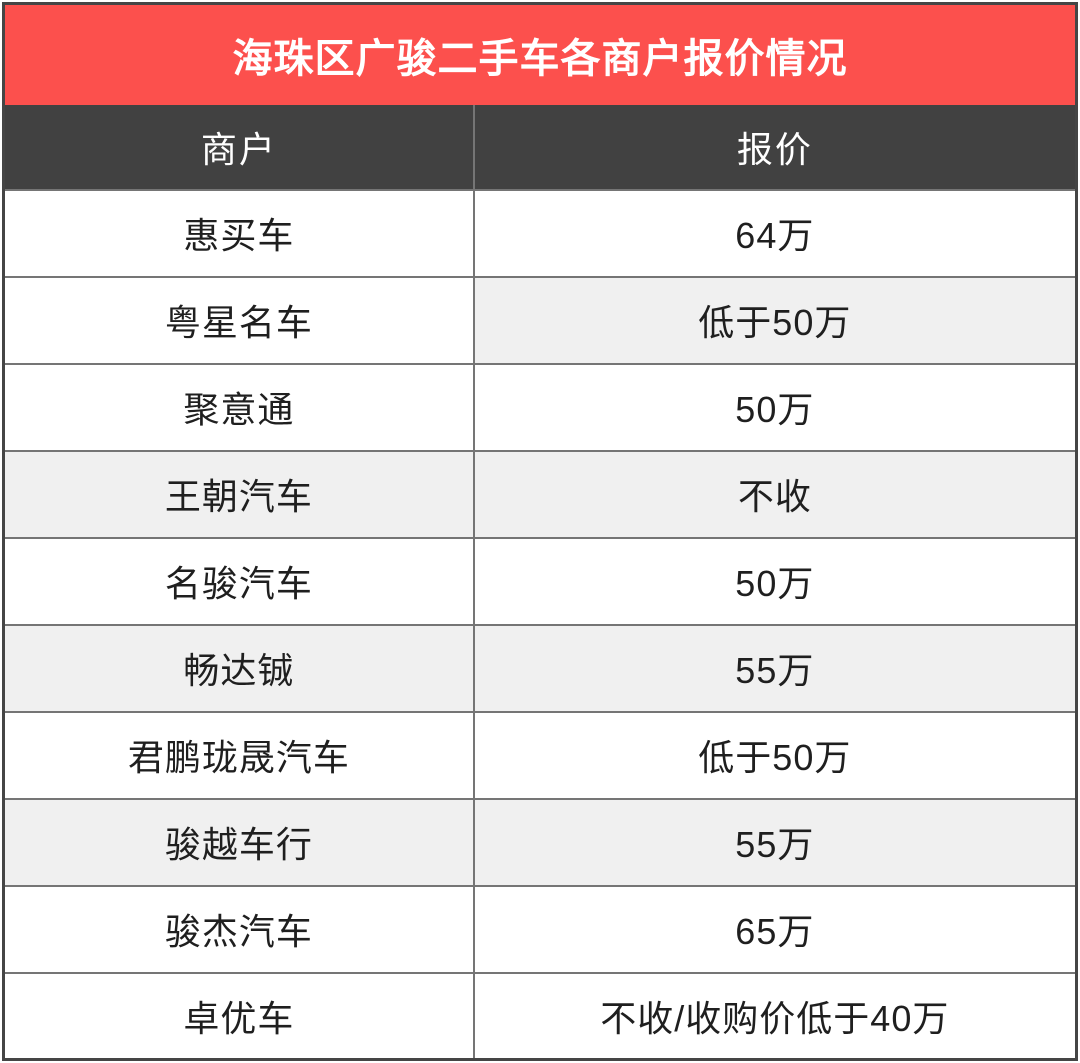 This screenshot has width=1080, height=1063. I want to click on table-row: 聚意通 50万, so click(540, 407).